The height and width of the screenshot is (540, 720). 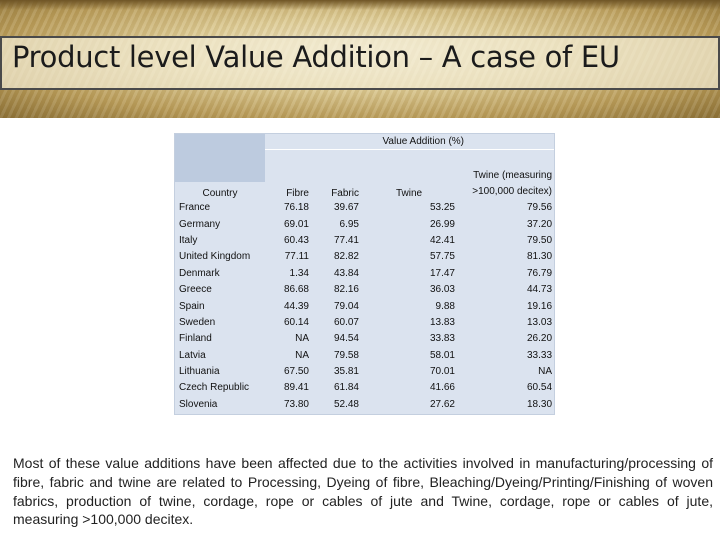 What do you see at coordinates (346, 273) in the screenshot?
I see `cell-fabric: 43.84` at bounding box center [346, 273].